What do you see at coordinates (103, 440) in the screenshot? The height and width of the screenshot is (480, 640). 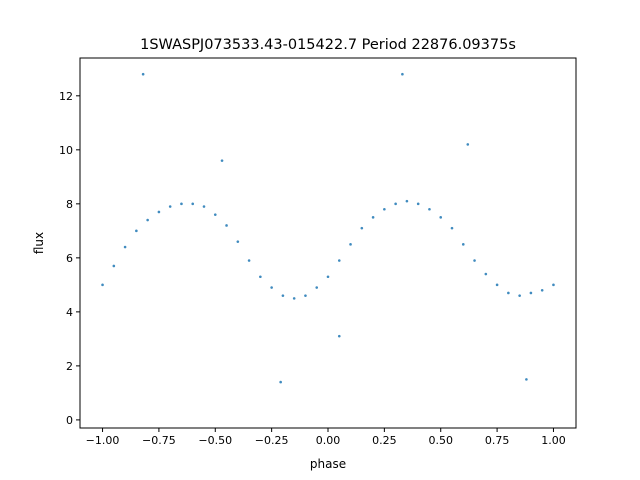 I see `x-tick-label: −1.00` at bounding box center [103, 440].